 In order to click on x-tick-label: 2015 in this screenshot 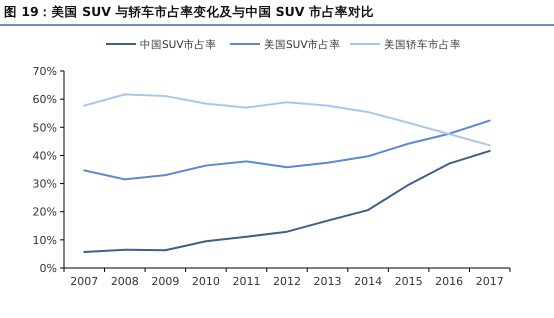, I will do `click(408, 281)`.